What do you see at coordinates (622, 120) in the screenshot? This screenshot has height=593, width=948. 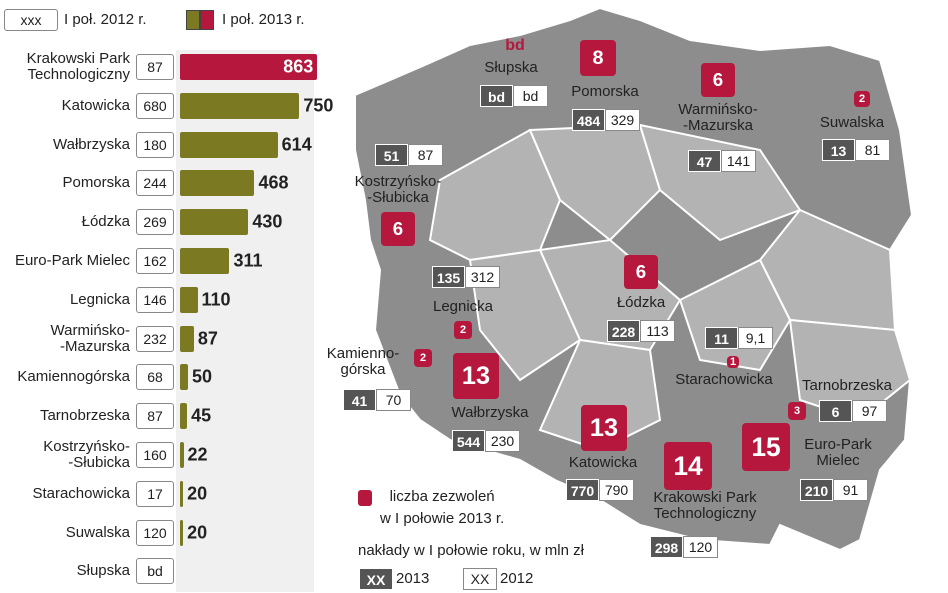 I see `outlay-2012: 329` at bounding box center [622, 120].